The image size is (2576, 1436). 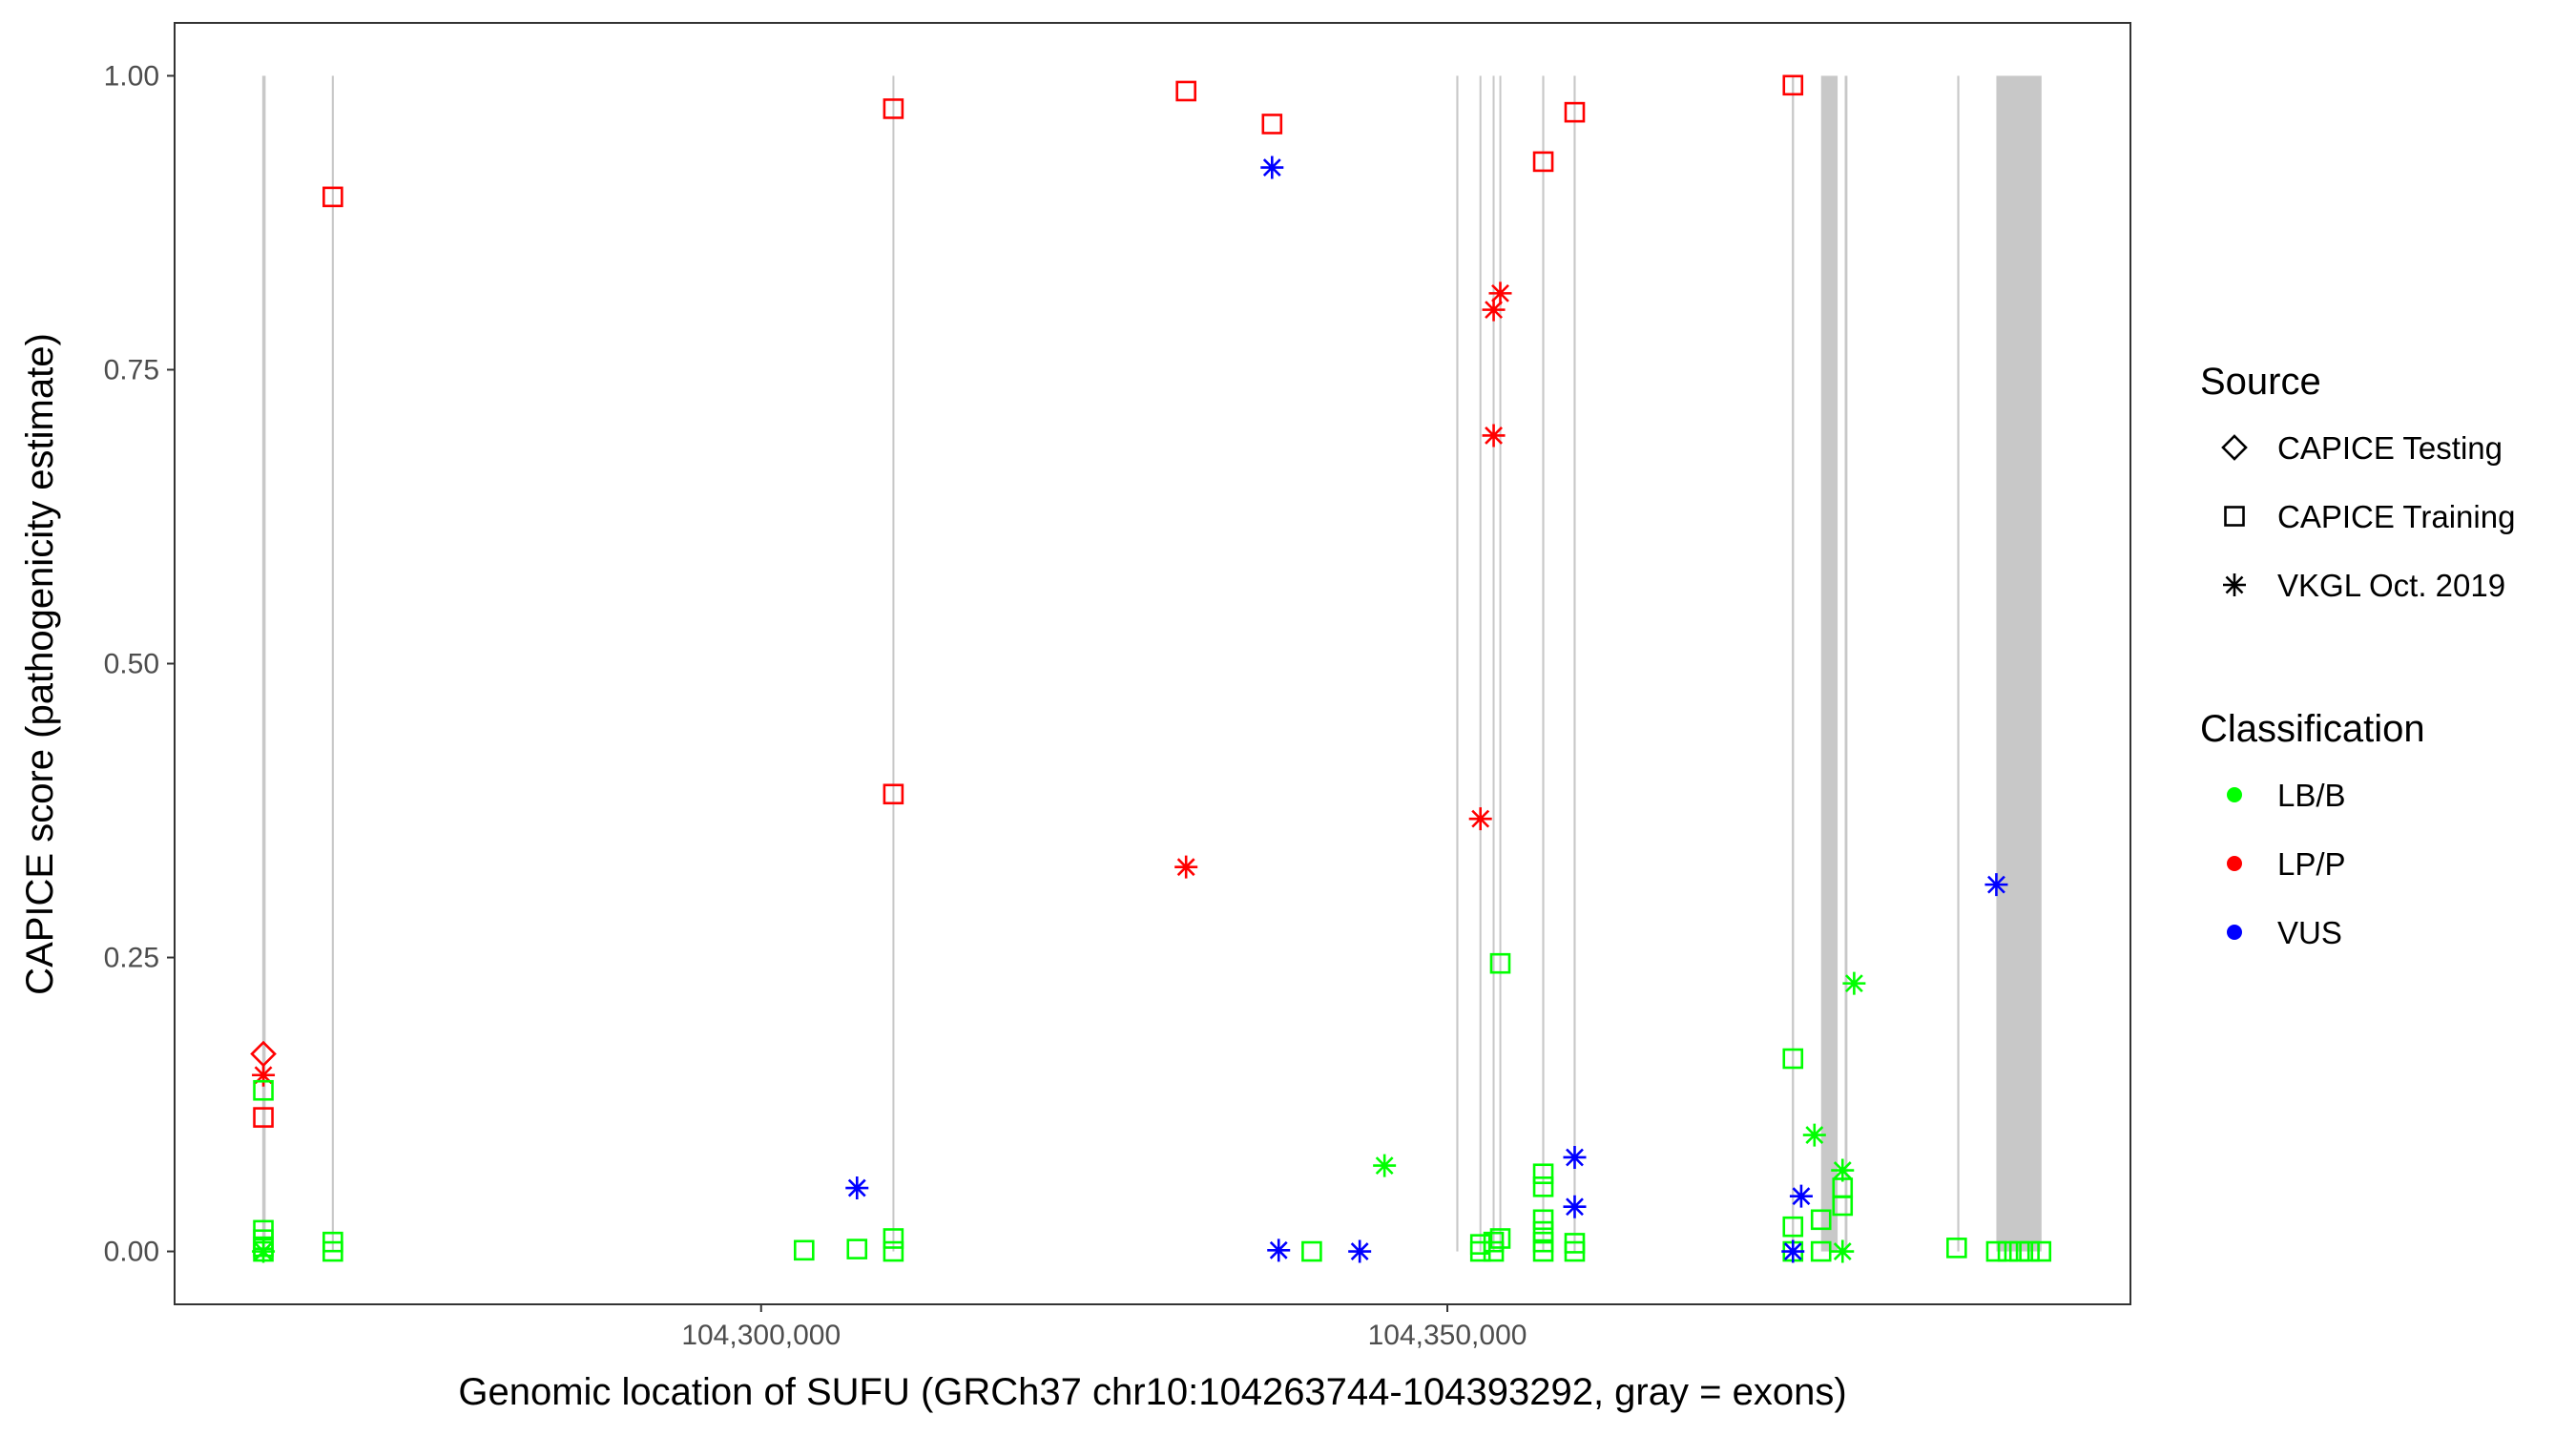 I want to click on legend-class-label: VUS, so click(x=2309, y=932).